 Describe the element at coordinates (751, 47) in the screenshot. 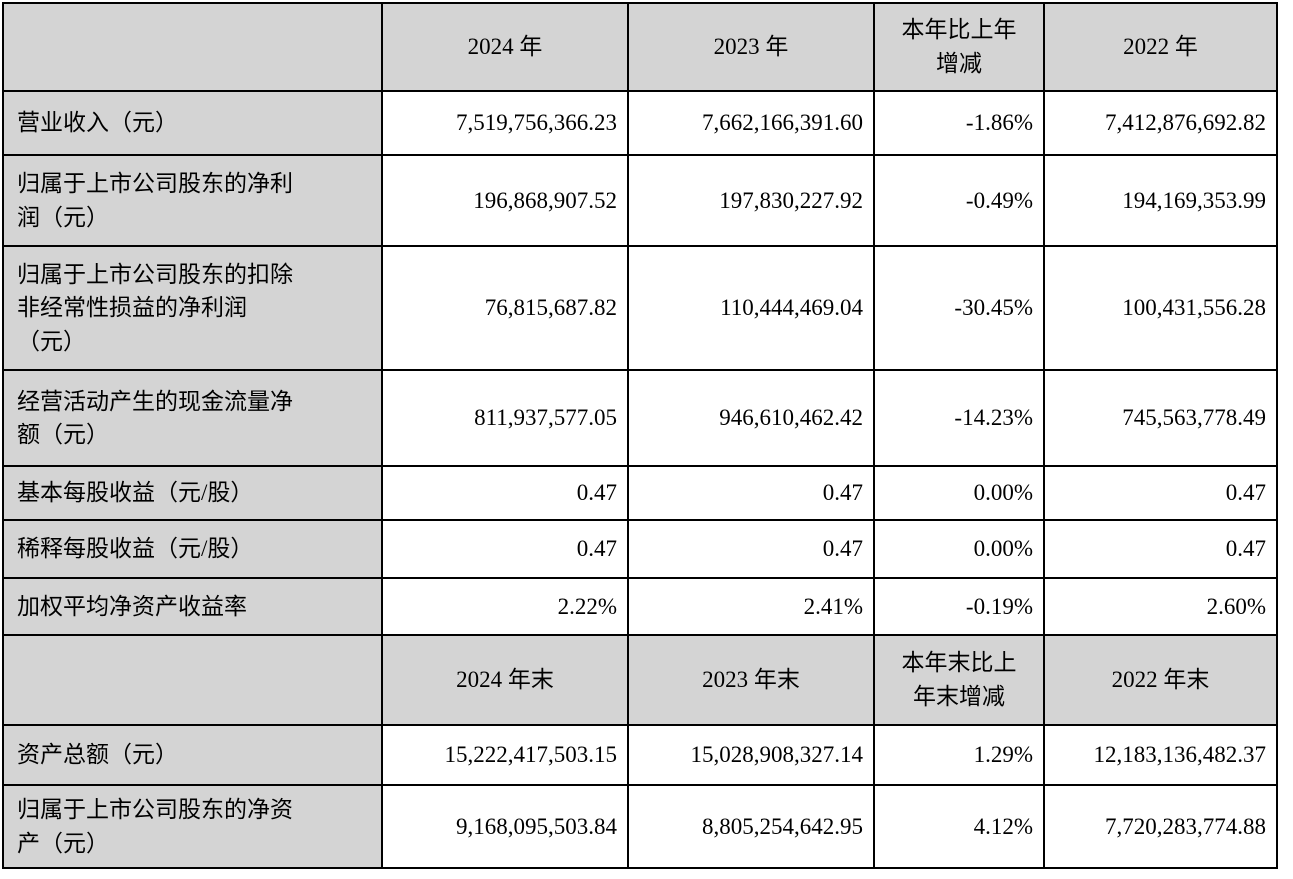

I see `column-header-2023: 2023 年` at that location.